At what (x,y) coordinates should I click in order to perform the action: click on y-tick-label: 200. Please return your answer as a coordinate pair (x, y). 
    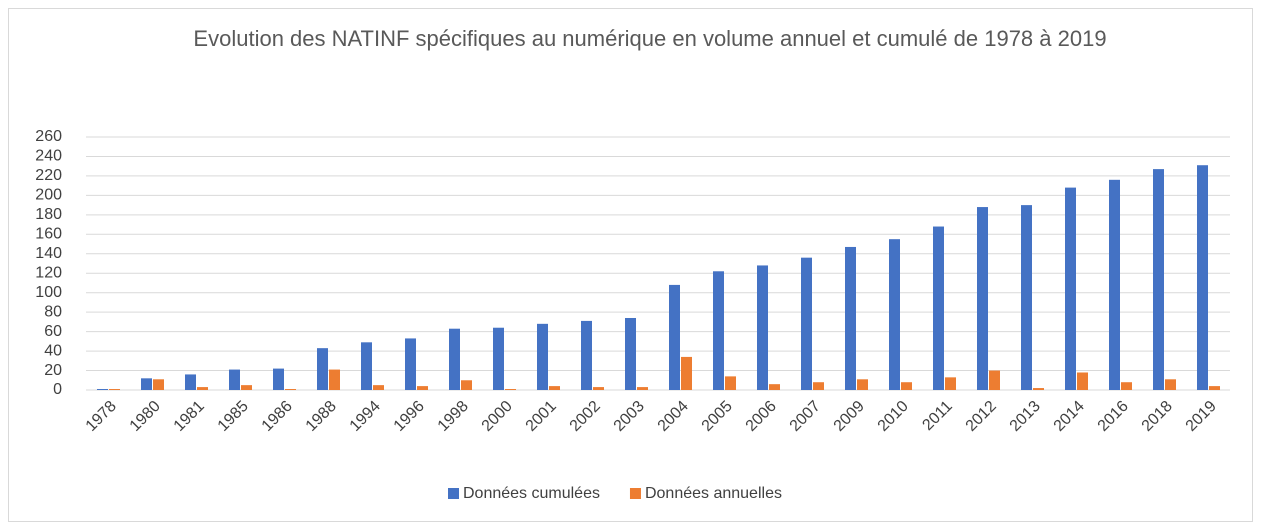
    Looking at the image, I should click on (48, 195).